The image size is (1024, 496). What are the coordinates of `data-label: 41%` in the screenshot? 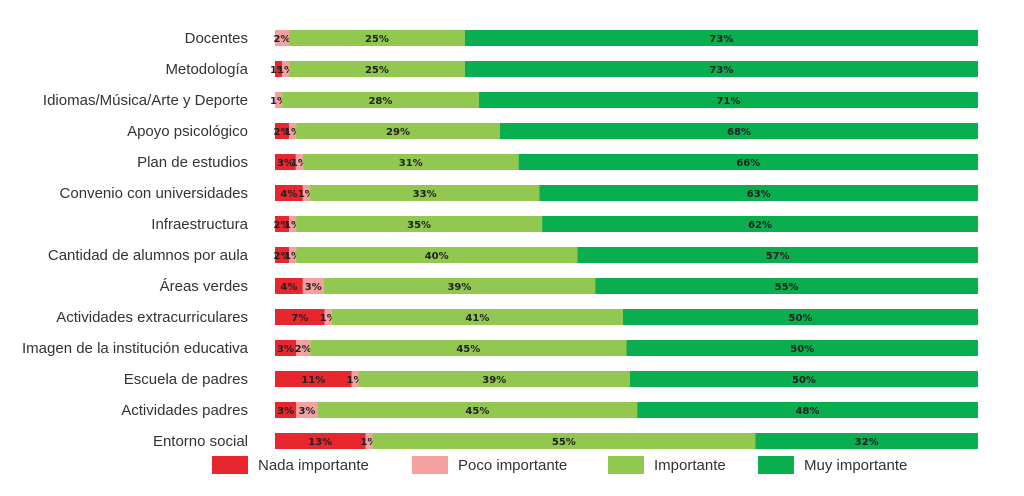 It's located at (477, 318).